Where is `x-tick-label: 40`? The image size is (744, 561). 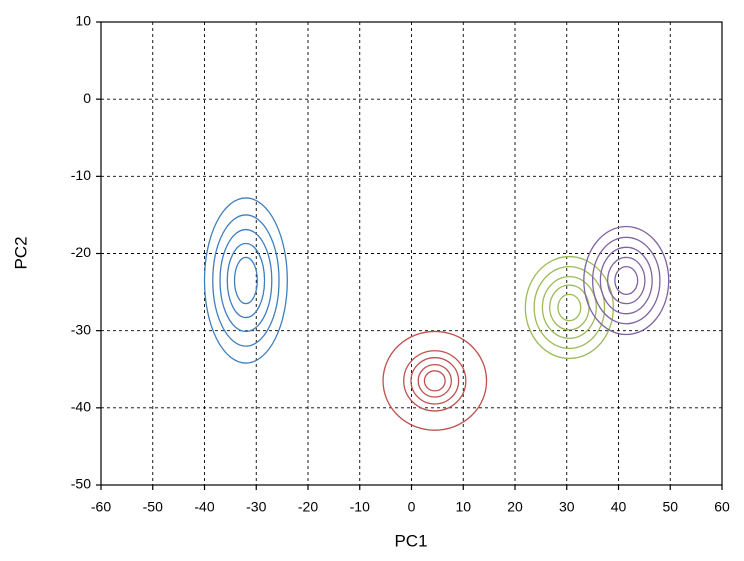
x-tick-label: 40 is located at coordinates (619, 507).